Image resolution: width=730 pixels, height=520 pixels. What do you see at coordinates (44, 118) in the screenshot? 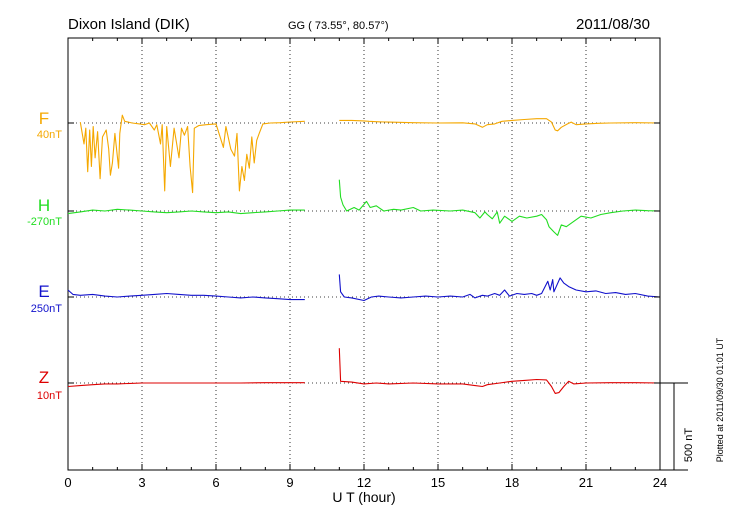
I see `component-name-F: F` at bounding box center [44, 118].